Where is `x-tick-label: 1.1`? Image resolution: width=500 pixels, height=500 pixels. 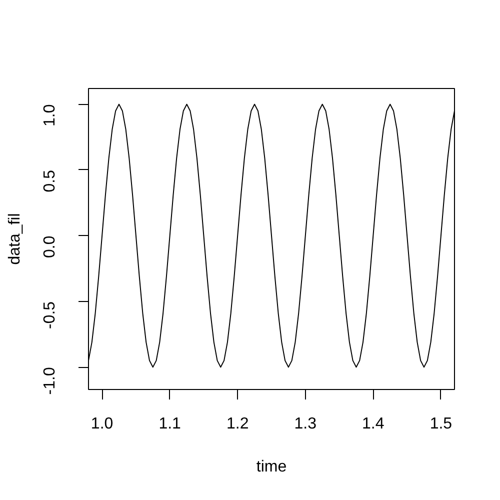
x-tick-label: 1.1 is located at coordinates (170, 424).